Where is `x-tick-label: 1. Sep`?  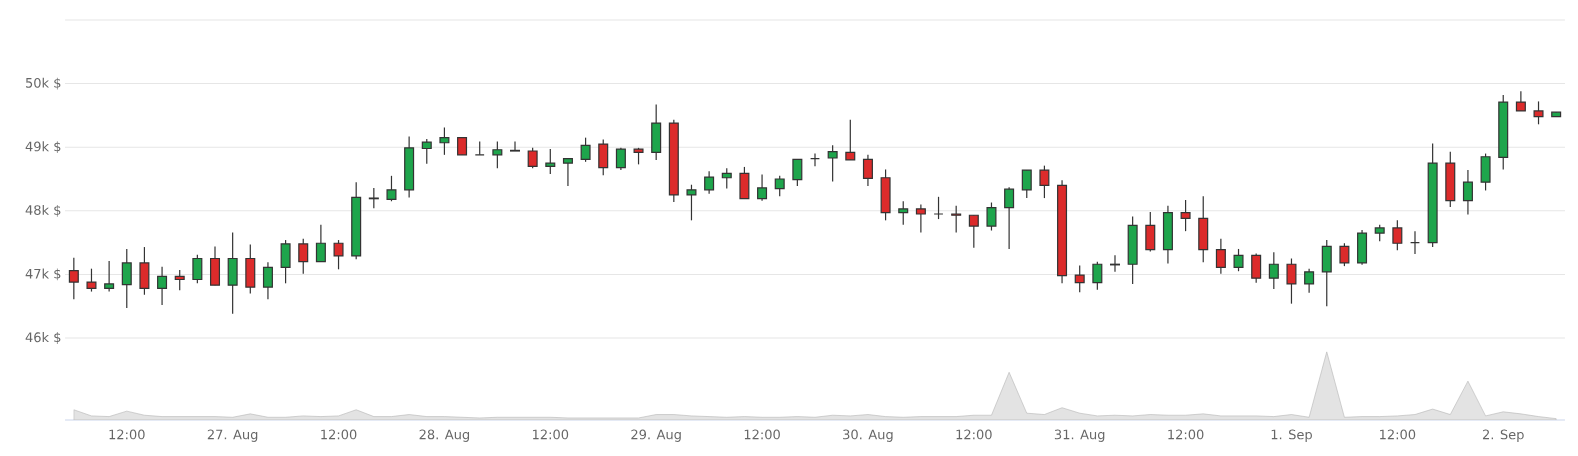
x-tick-label: 1. Sep is located at coordinates (1291, 435).